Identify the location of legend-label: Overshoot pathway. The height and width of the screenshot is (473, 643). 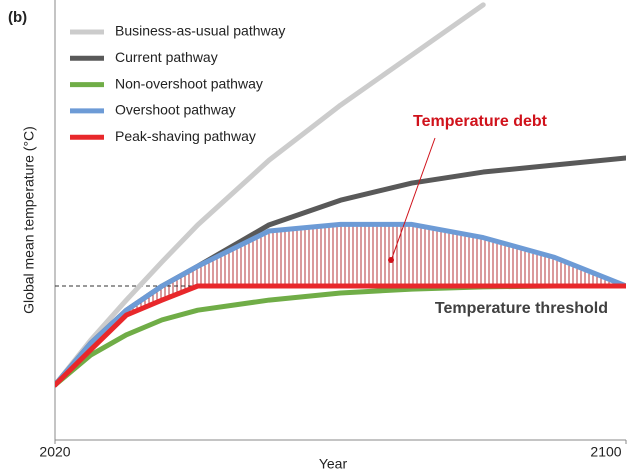
(175, 110).